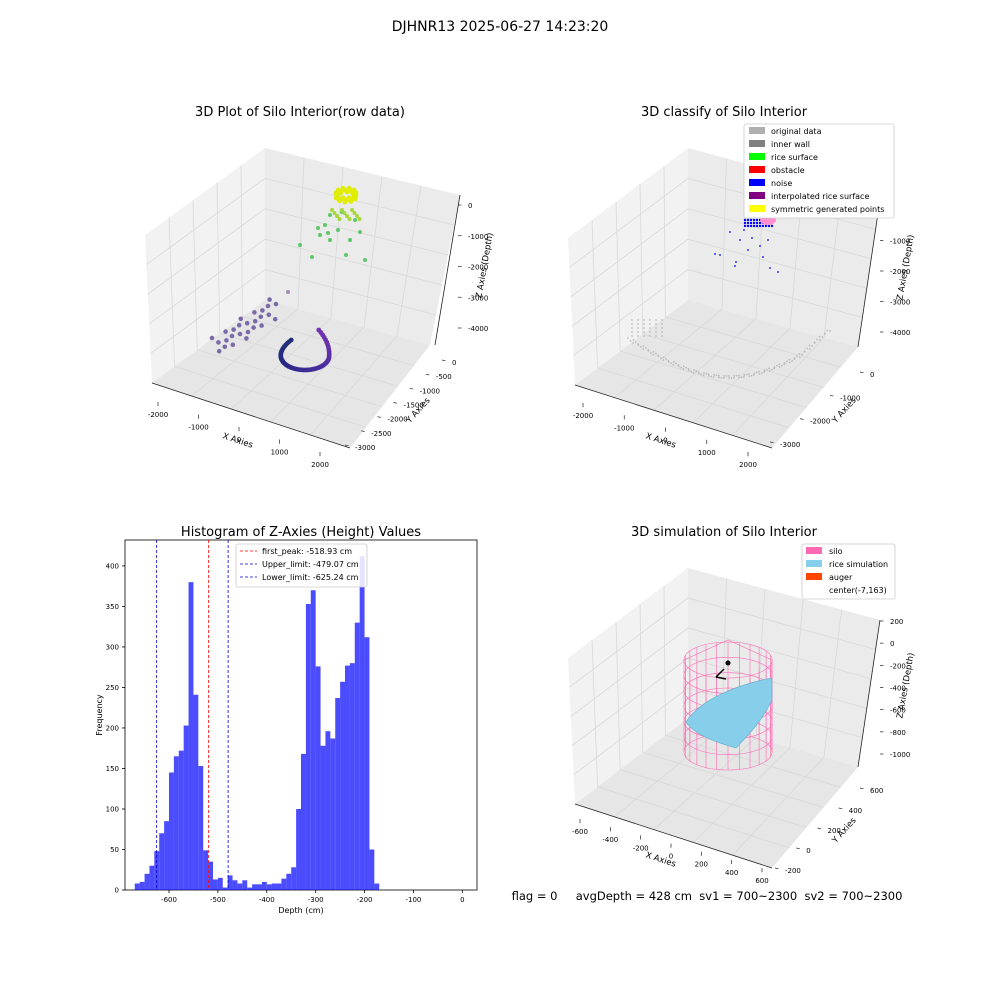 The width and height of the screenshot is (1000, 1000). I want to click on x-axis-tick-label: 600, so click(761, 881).